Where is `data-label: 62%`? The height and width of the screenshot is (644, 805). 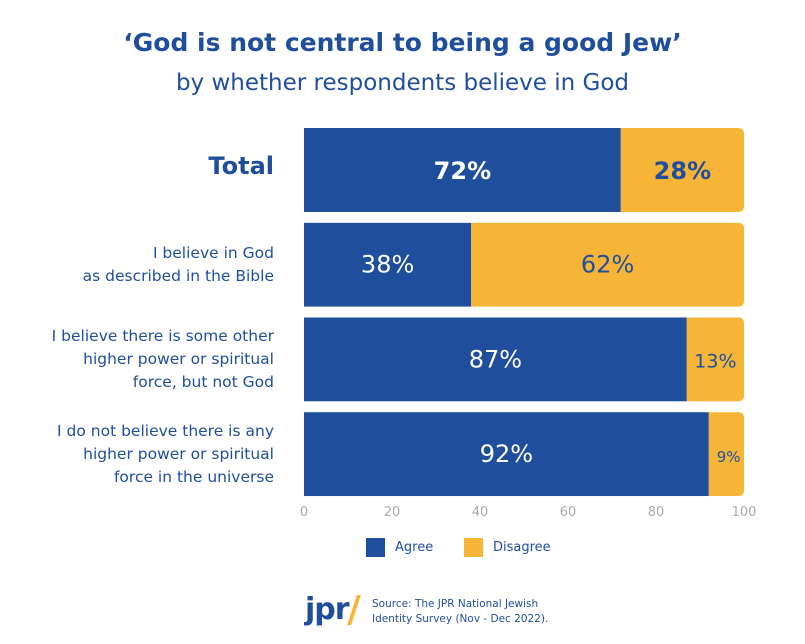 data-label: 62% is located at coordinates (607, 265).